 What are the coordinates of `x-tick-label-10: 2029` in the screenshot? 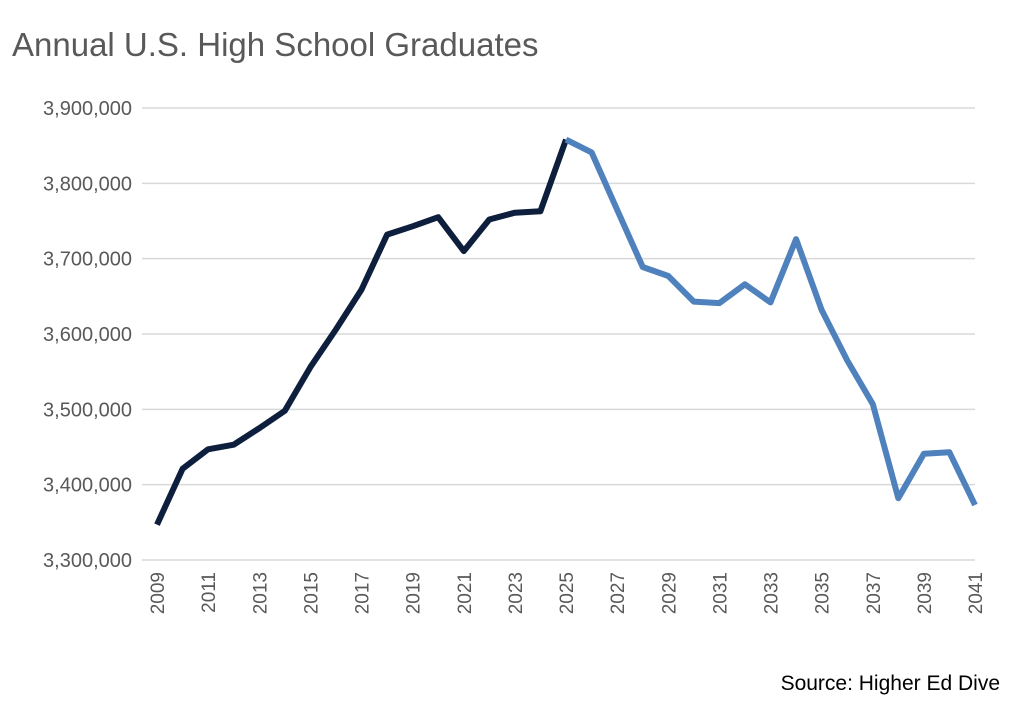 It's located at (669, 593).